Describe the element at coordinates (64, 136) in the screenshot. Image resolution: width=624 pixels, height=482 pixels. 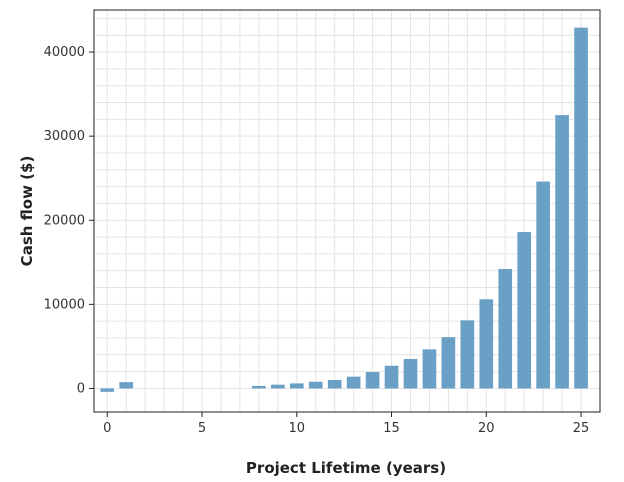
I see `y-tick-label: 30000` at that location.